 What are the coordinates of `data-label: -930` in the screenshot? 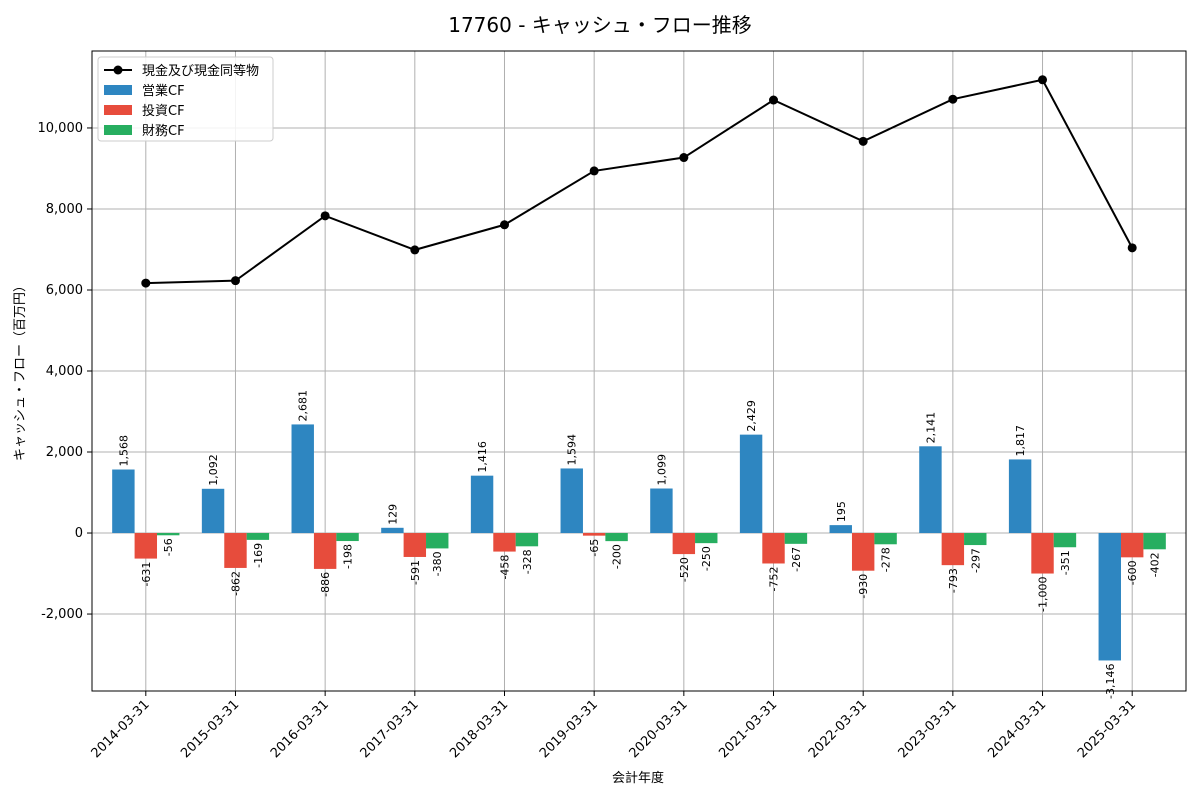 It's located at (863, 586).